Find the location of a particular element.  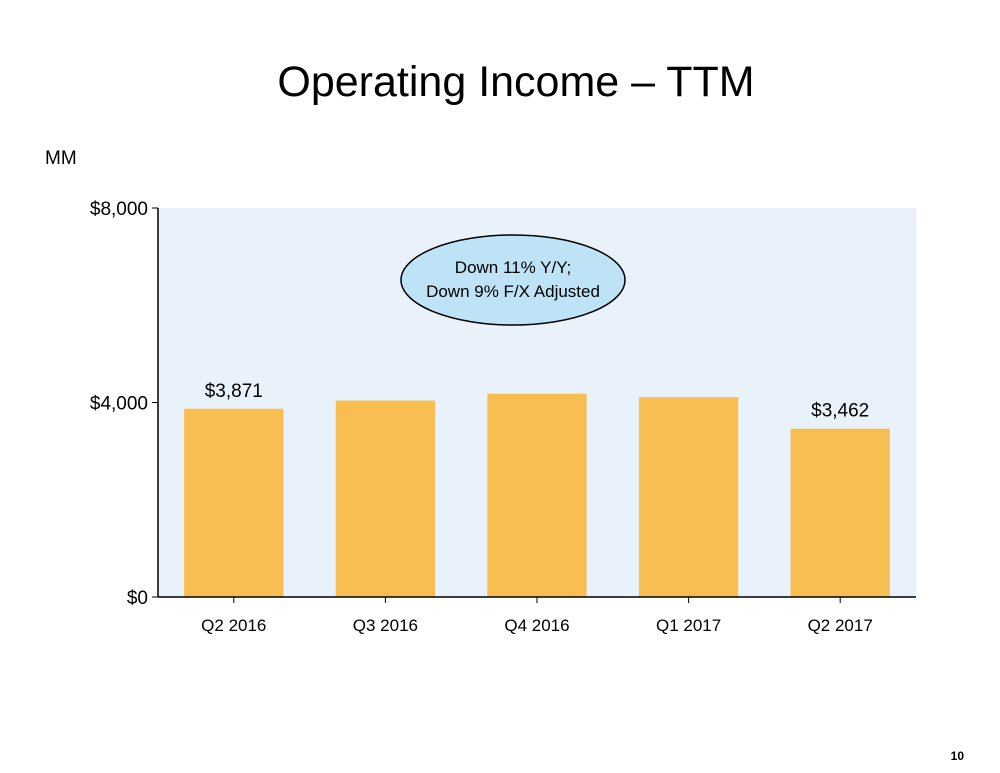

unit-label: MM is located at coordinates (61, 158).